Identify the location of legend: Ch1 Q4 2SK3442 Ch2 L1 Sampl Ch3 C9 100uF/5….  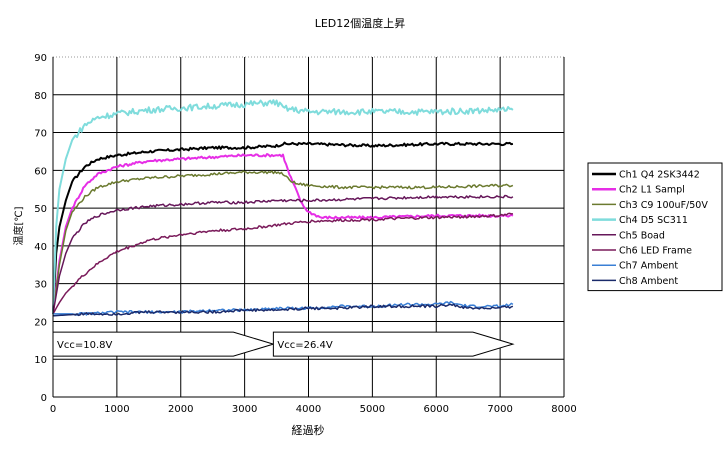
(655, 227).